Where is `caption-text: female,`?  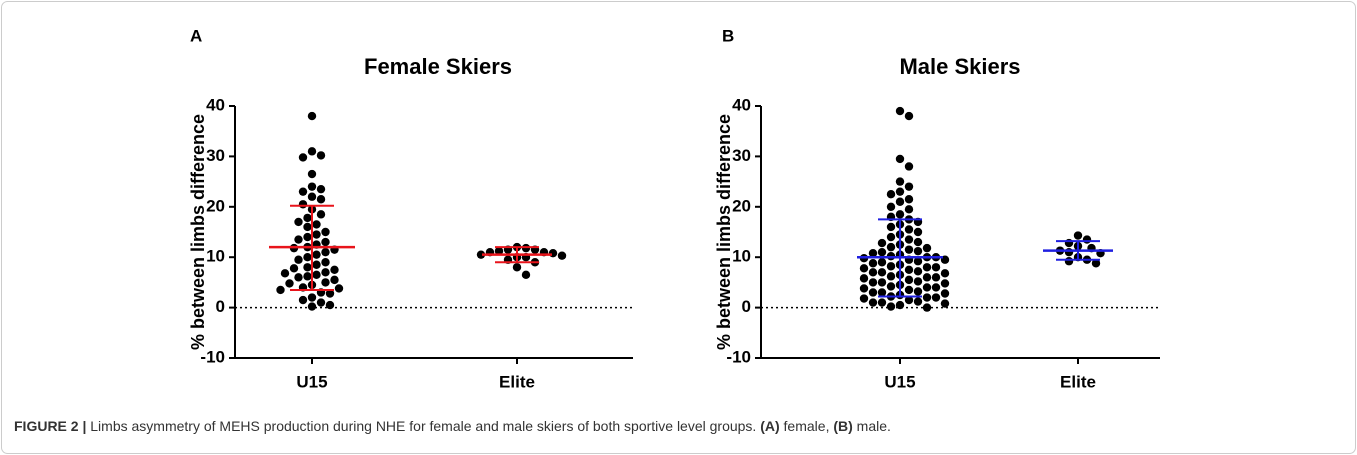
caption-text: female, is located at coordinates (806, 426).